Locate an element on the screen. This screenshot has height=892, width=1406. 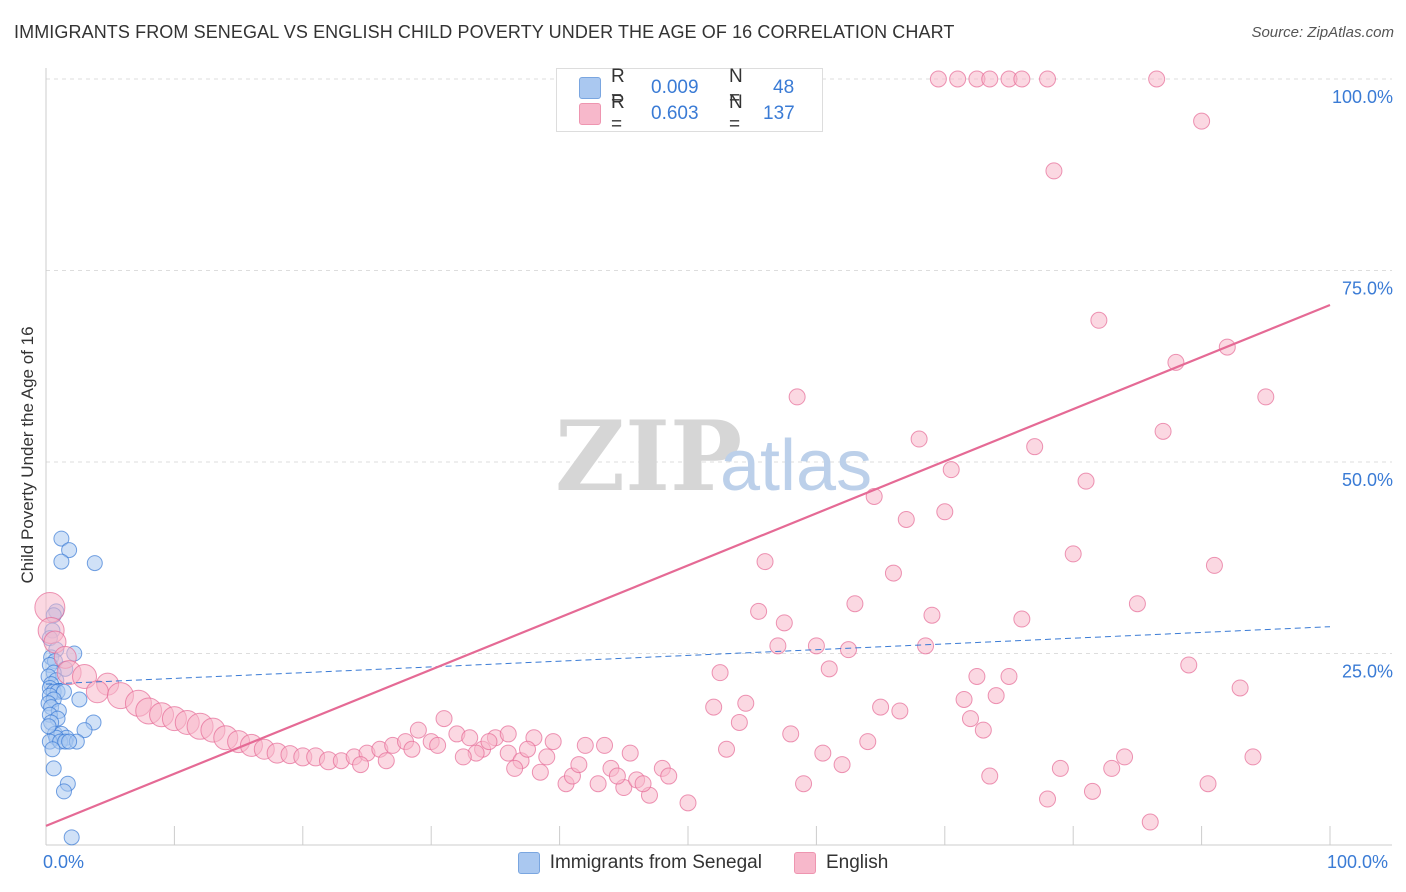
legend-n-label: N = is located at coordinates (736, 113).